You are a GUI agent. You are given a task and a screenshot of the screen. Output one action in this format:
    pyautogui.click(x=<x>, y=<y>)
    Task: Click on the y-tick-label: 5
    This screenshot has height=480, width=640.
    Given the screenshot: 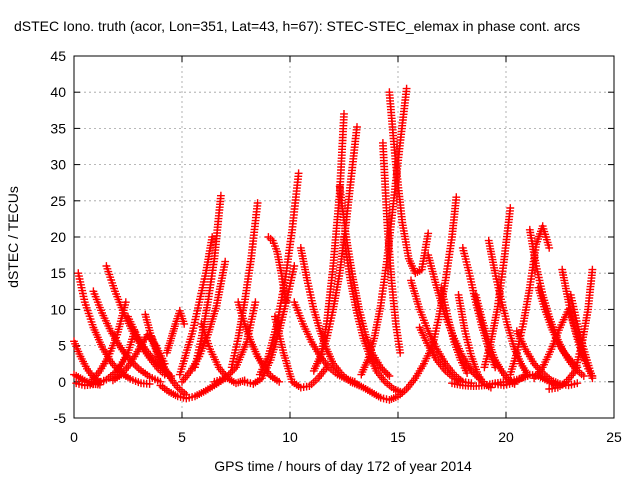 What is the action you would take?
    pyautogui.click(x=62, y=346)
    